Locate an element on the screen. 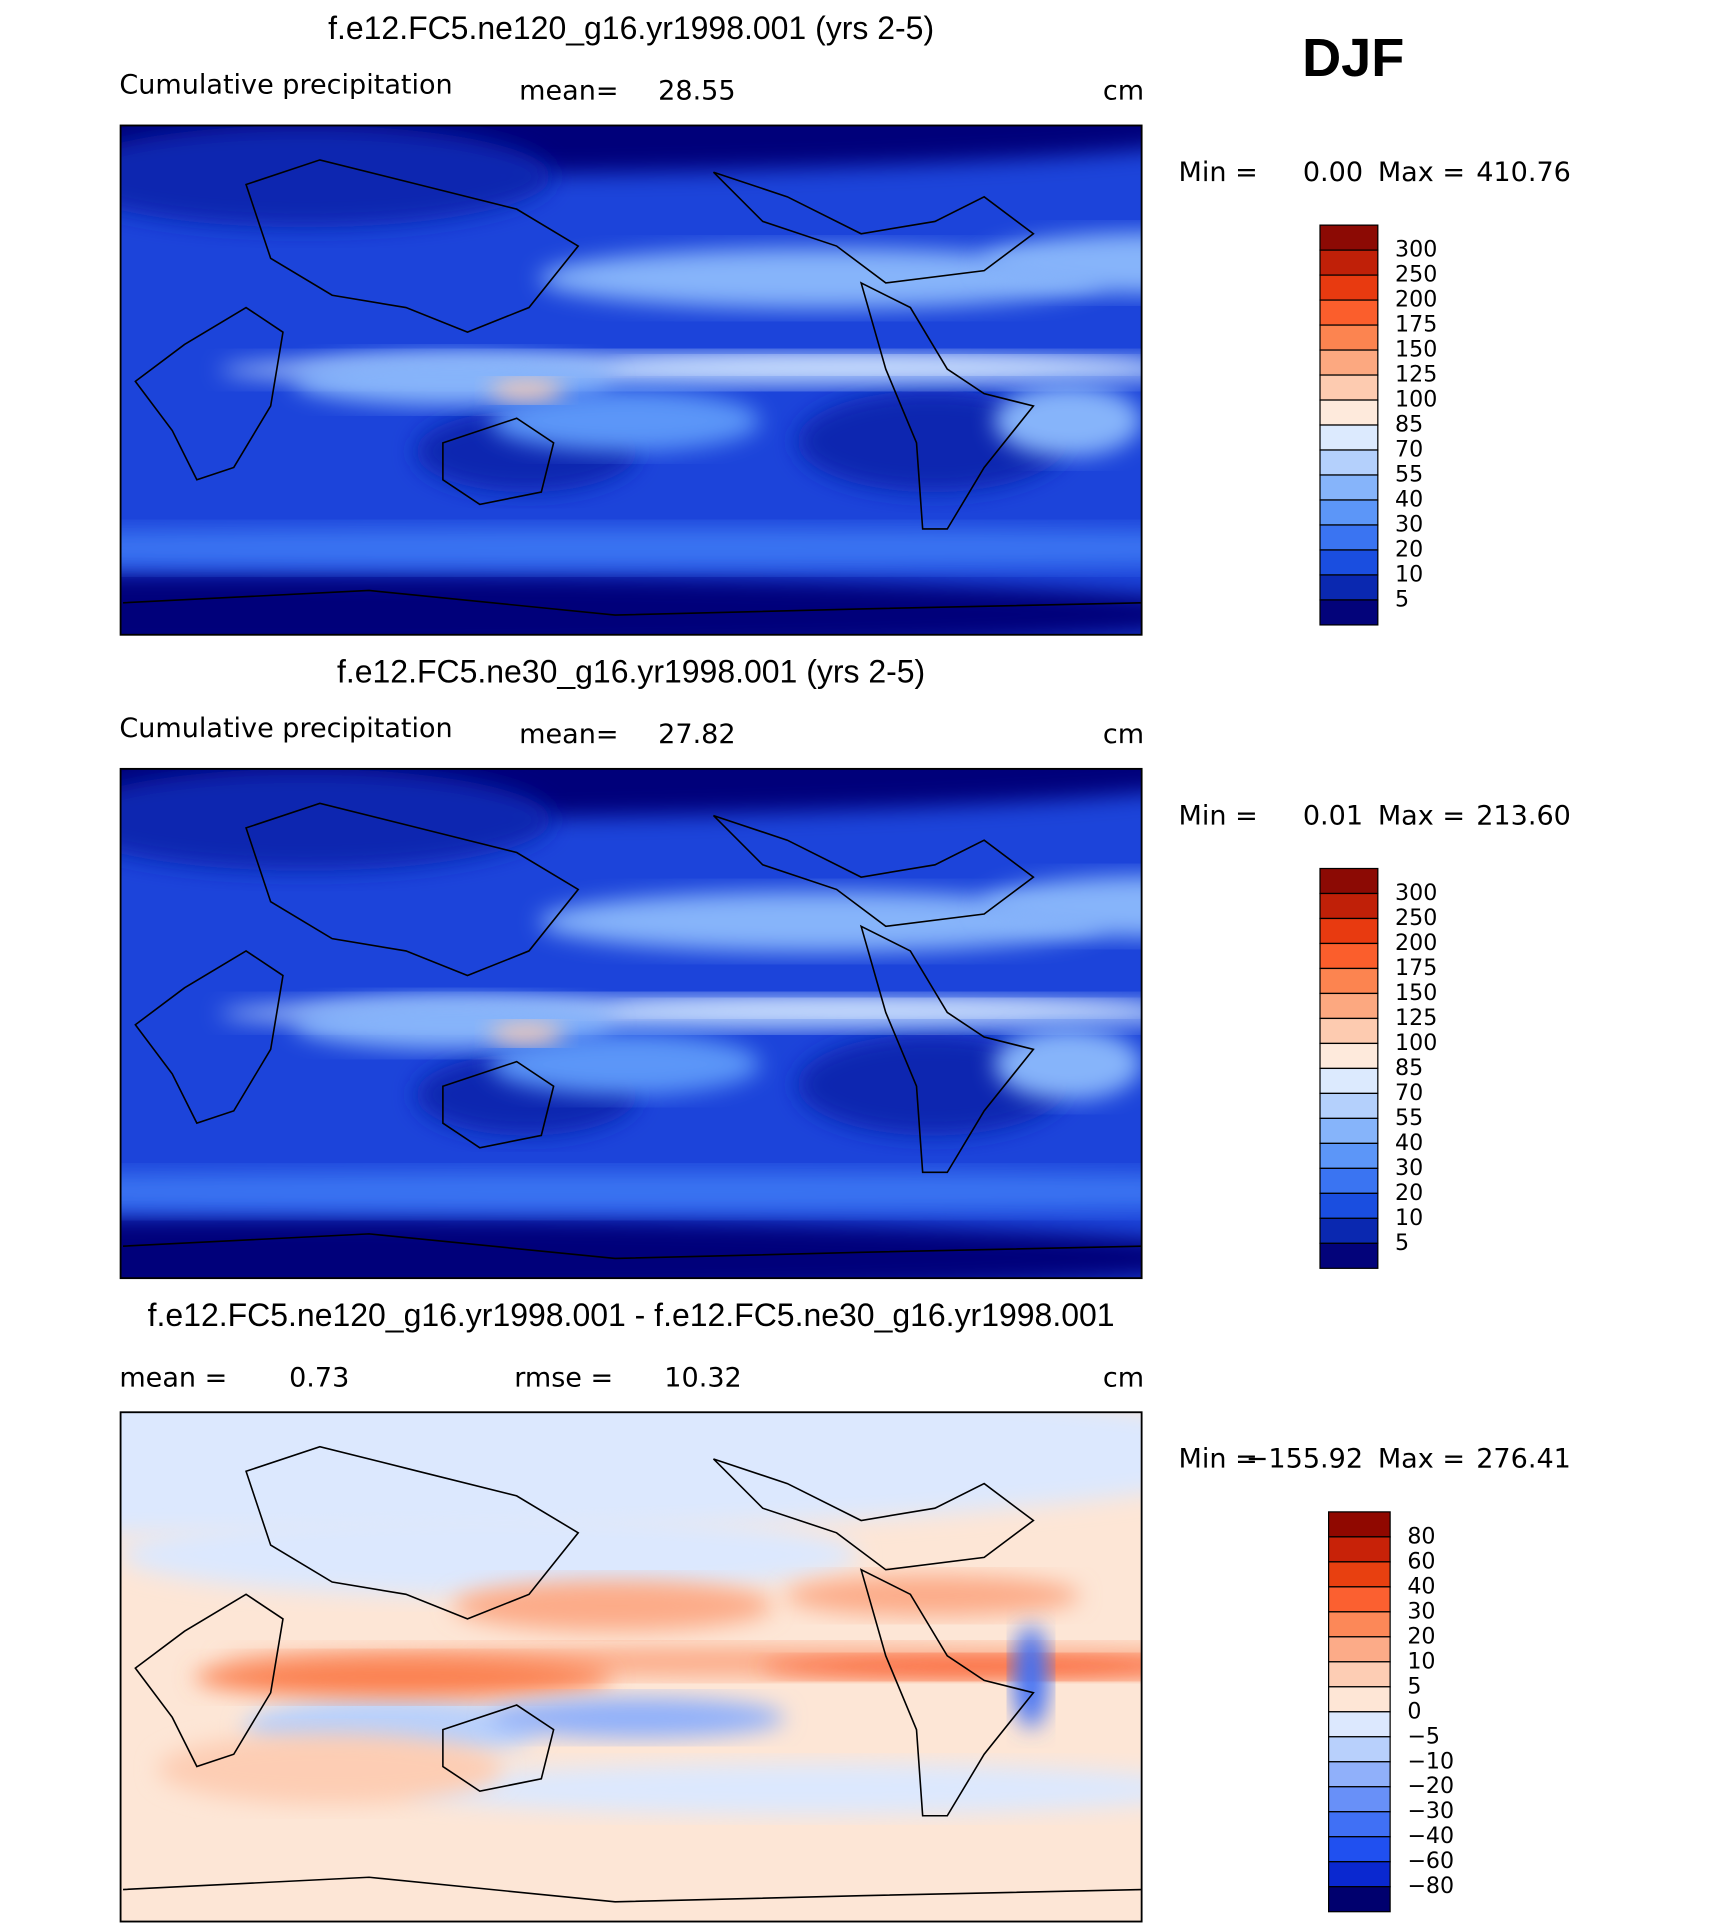 Image resolution: width=1710 pixels, height=1924 pixels. colorbar-label: −60 is located at coordinates (1430, 1861).